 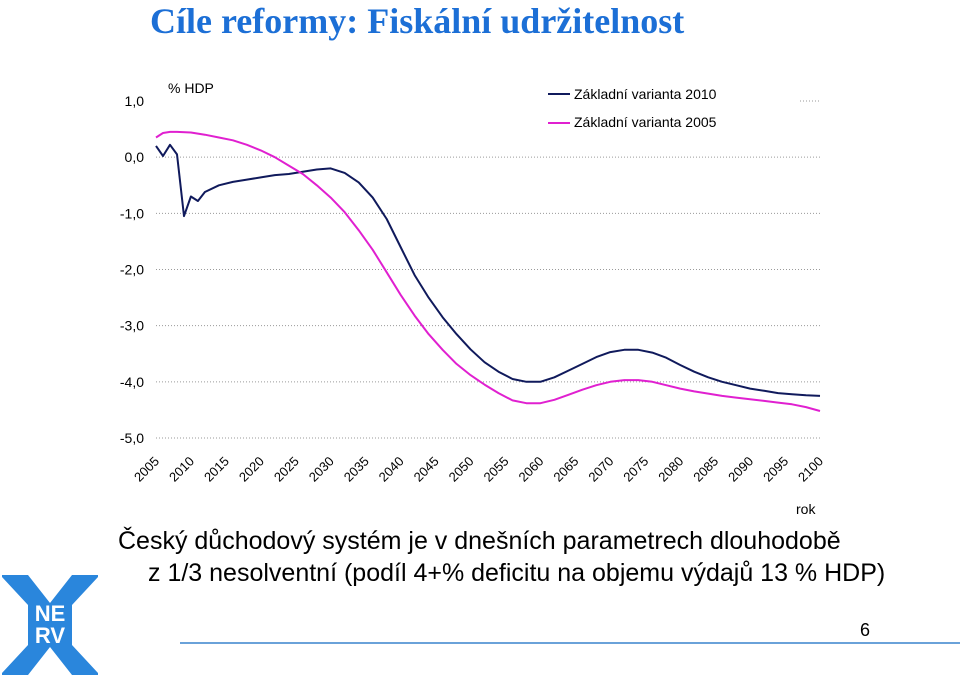 What do you see at coordinates (705, 469) in the screenshot?
I see `x-tick-label-2085: 2085` at bounding box center [705, 469].